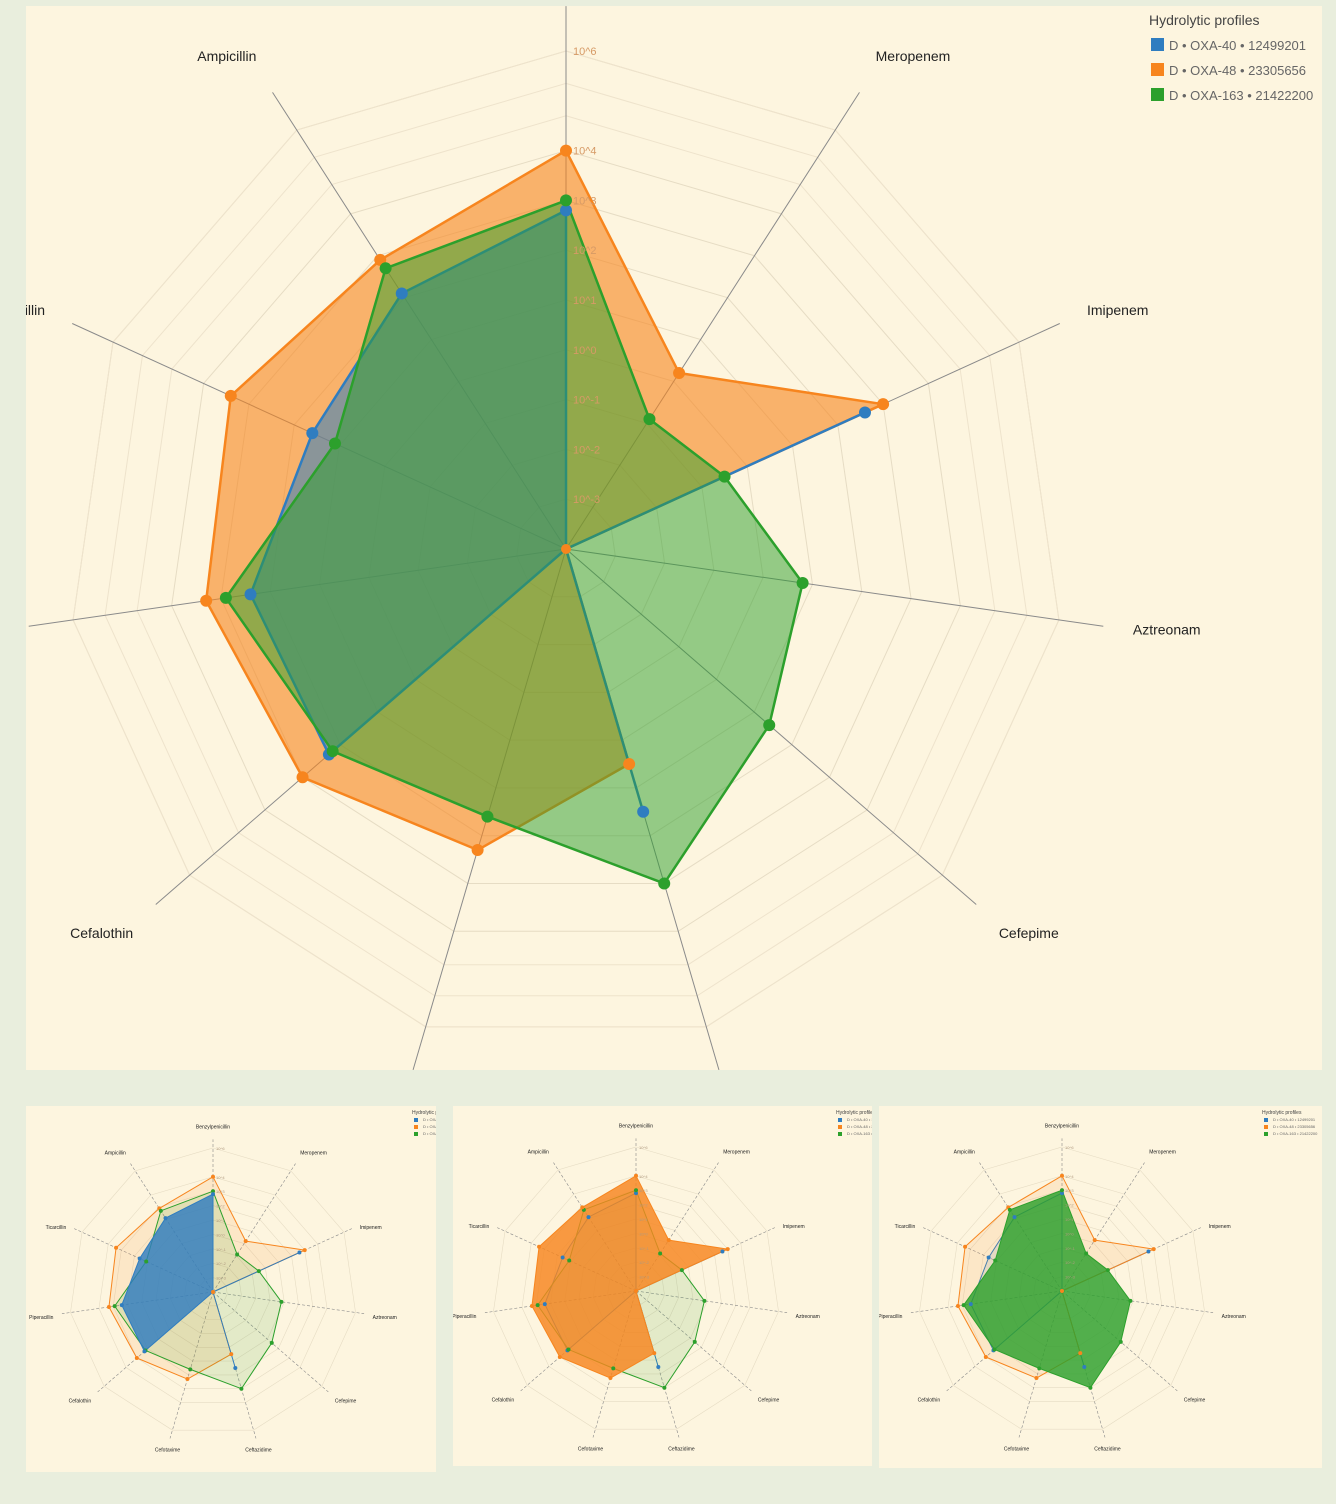  I want to click on axis-label: Cefalothin, so click(101, 933).